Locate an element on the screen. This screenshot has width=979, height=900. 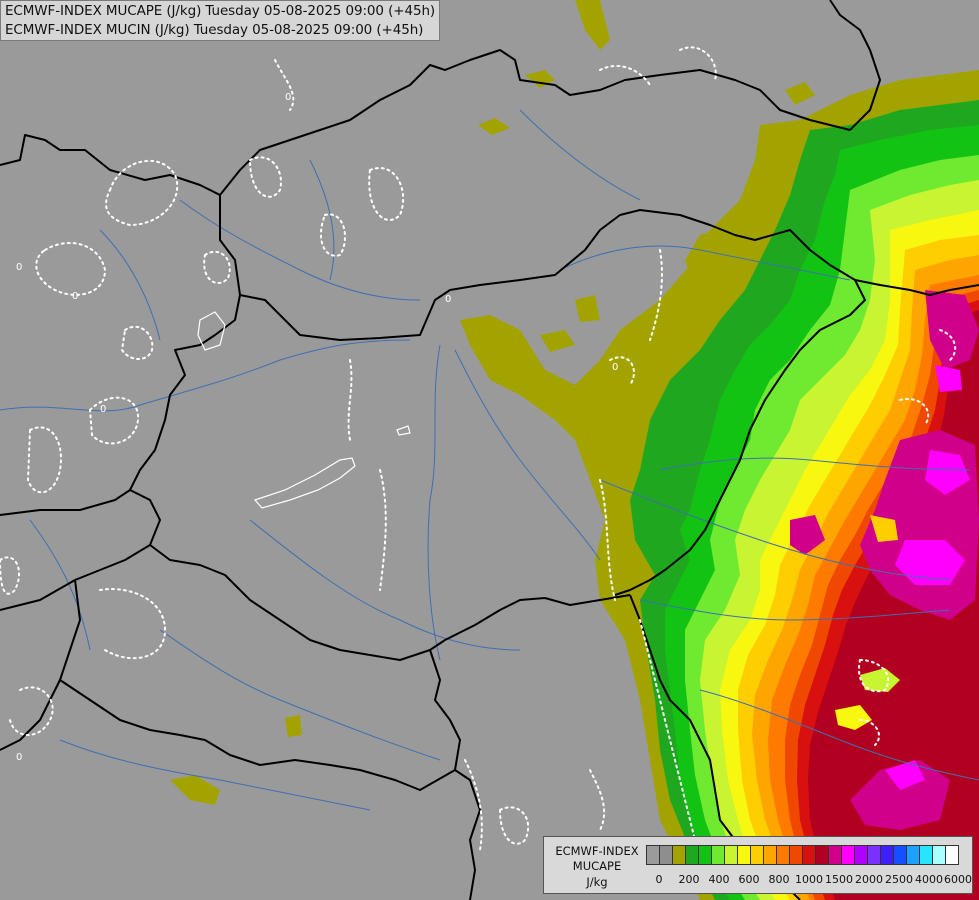
legend-tick-label: 400 is located at coordinates (719, 879).